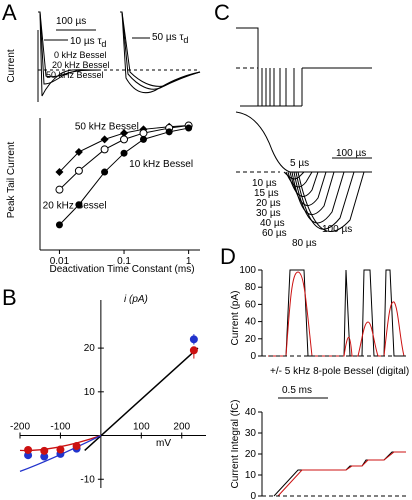 Image resolution: width=412 pixels, height=500 pixels. I want to click on trace-right-c, so click(160, 49).